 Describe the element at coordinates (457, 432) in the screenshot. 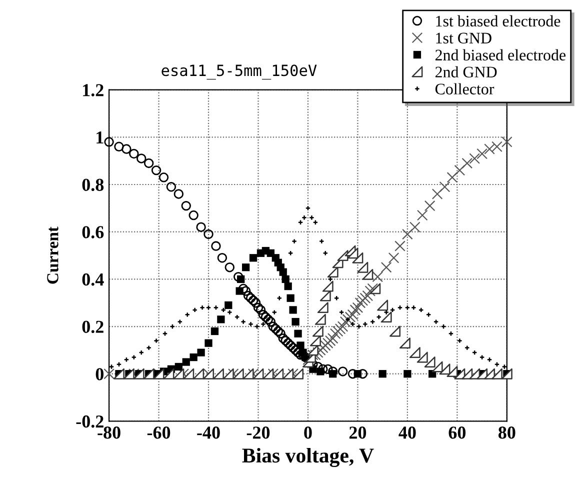

I see `x-tick-label: 60` at that location.